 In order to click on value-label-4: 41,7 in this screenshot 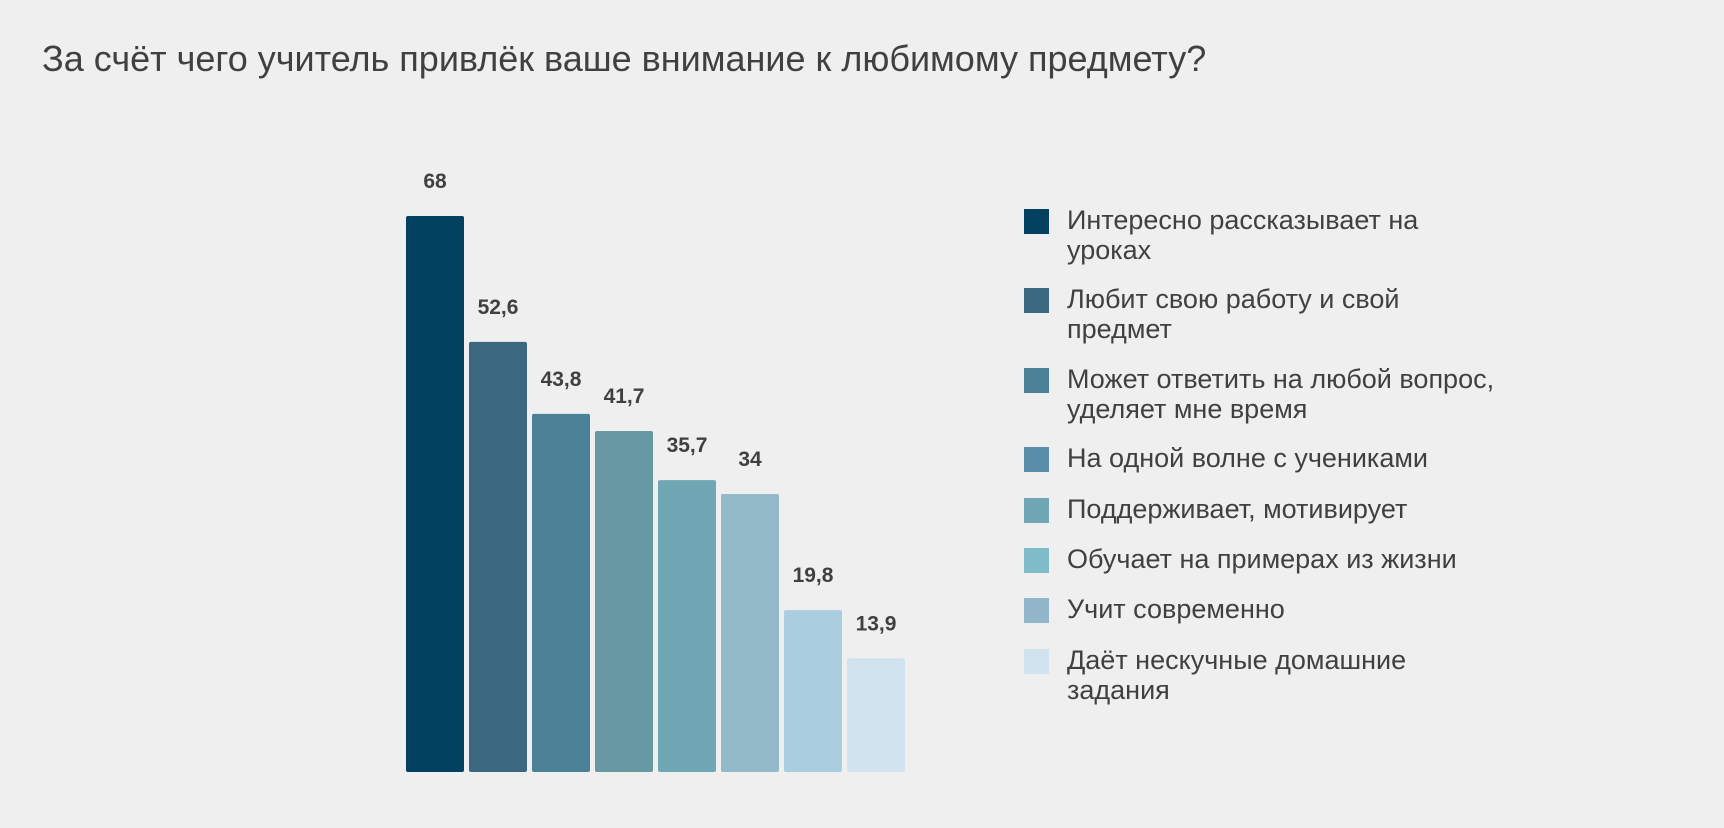, I will do `click(624, 396)`.